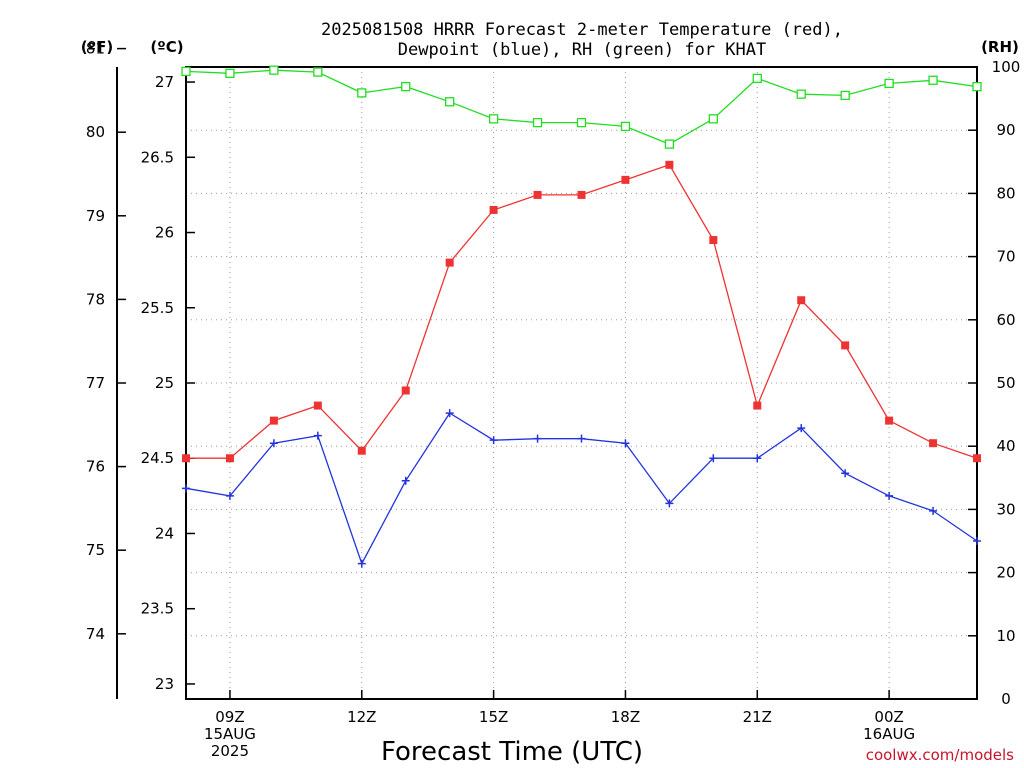 This screenshot has height=768, width=1024. I want to click on celsius-tick-label: 23.5, so click(157, 609).